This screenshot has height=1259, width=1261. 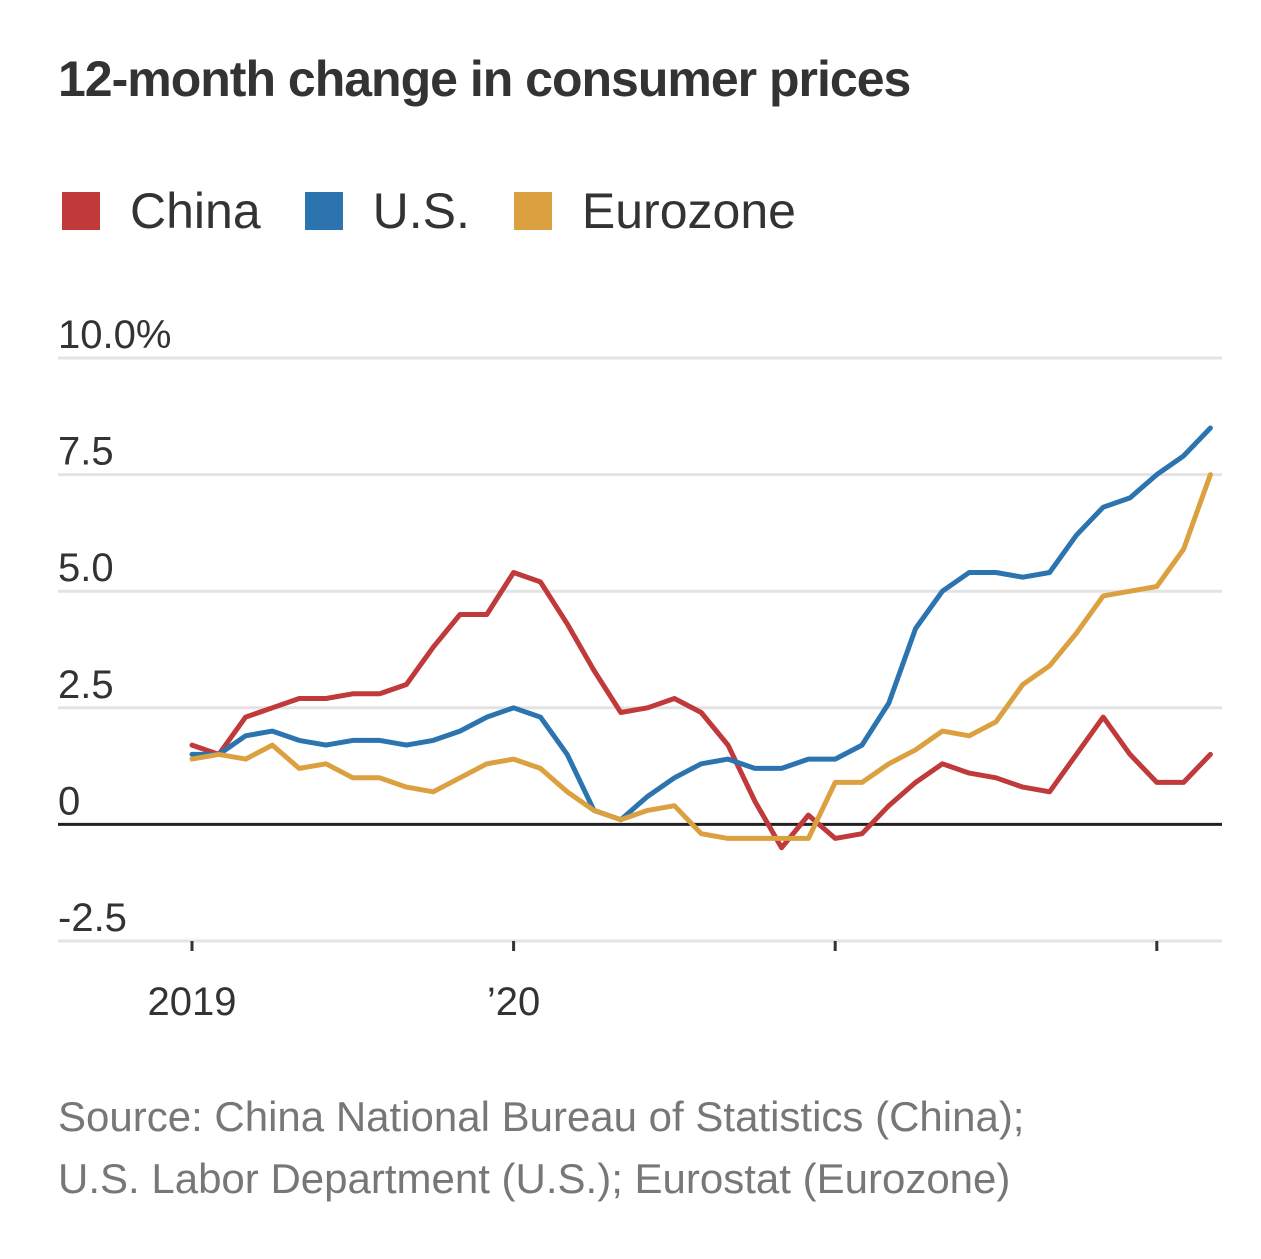 I want to click on y-tick-label: 0, so click(x=69, y=801).